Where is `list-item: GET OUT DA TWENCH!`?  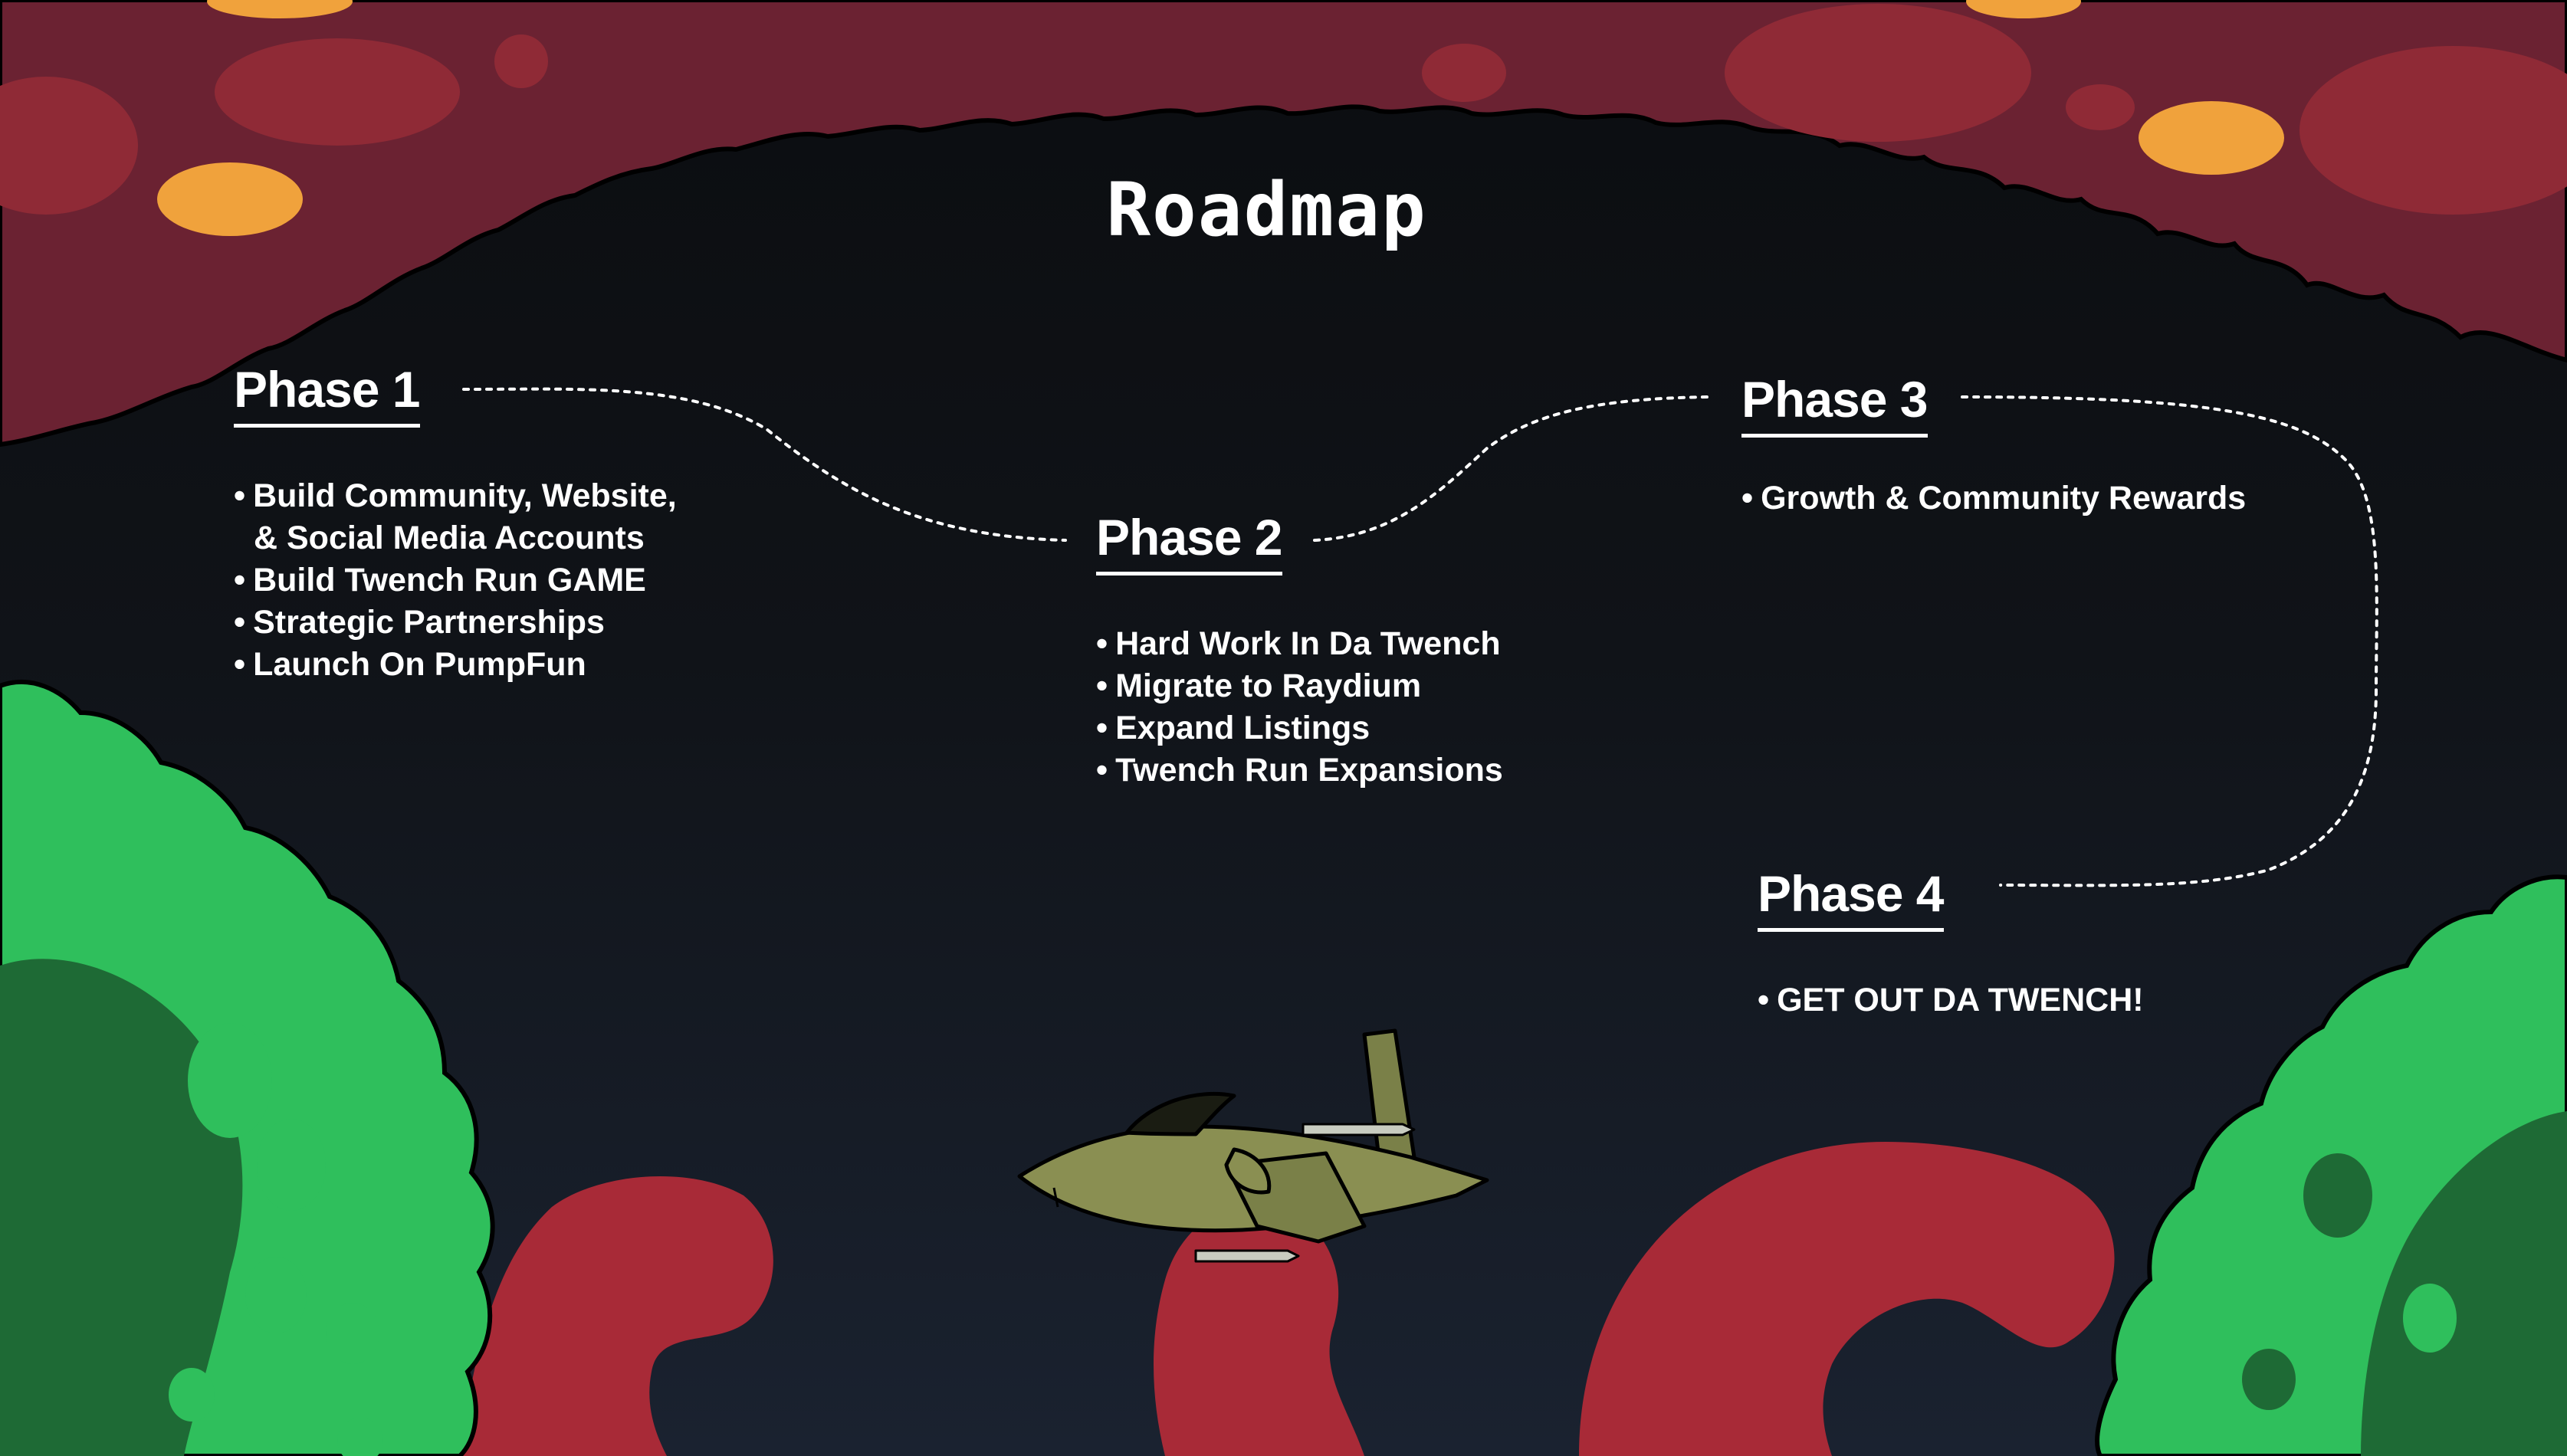
list-item: GET OUT DA TWENCH! is located at coordinates (1951, 1000).